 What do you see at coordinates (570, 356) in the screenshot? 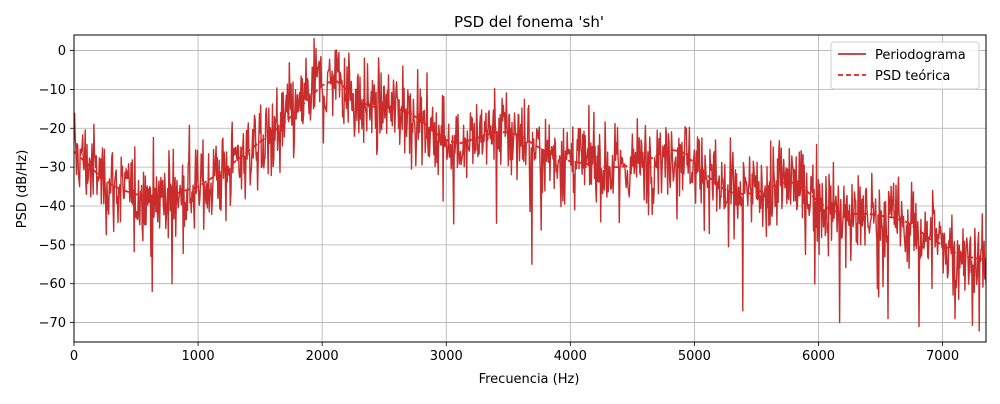
I see `x-tick-label: 4000` at bounding box center [570, 356].